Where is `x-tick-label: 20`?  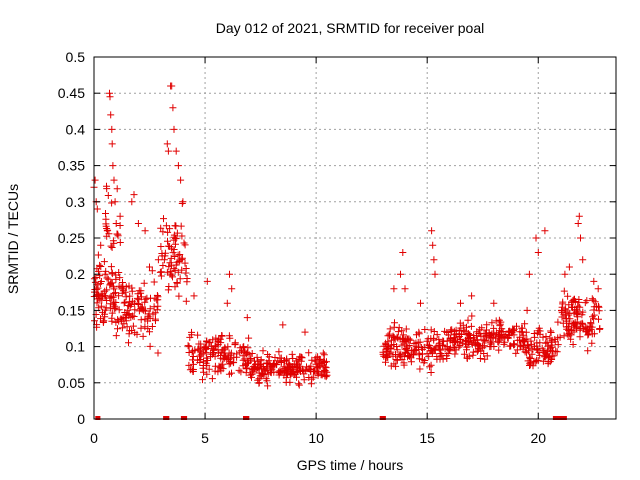 x-tick-label: 20 is located at coordinates (538, 438).